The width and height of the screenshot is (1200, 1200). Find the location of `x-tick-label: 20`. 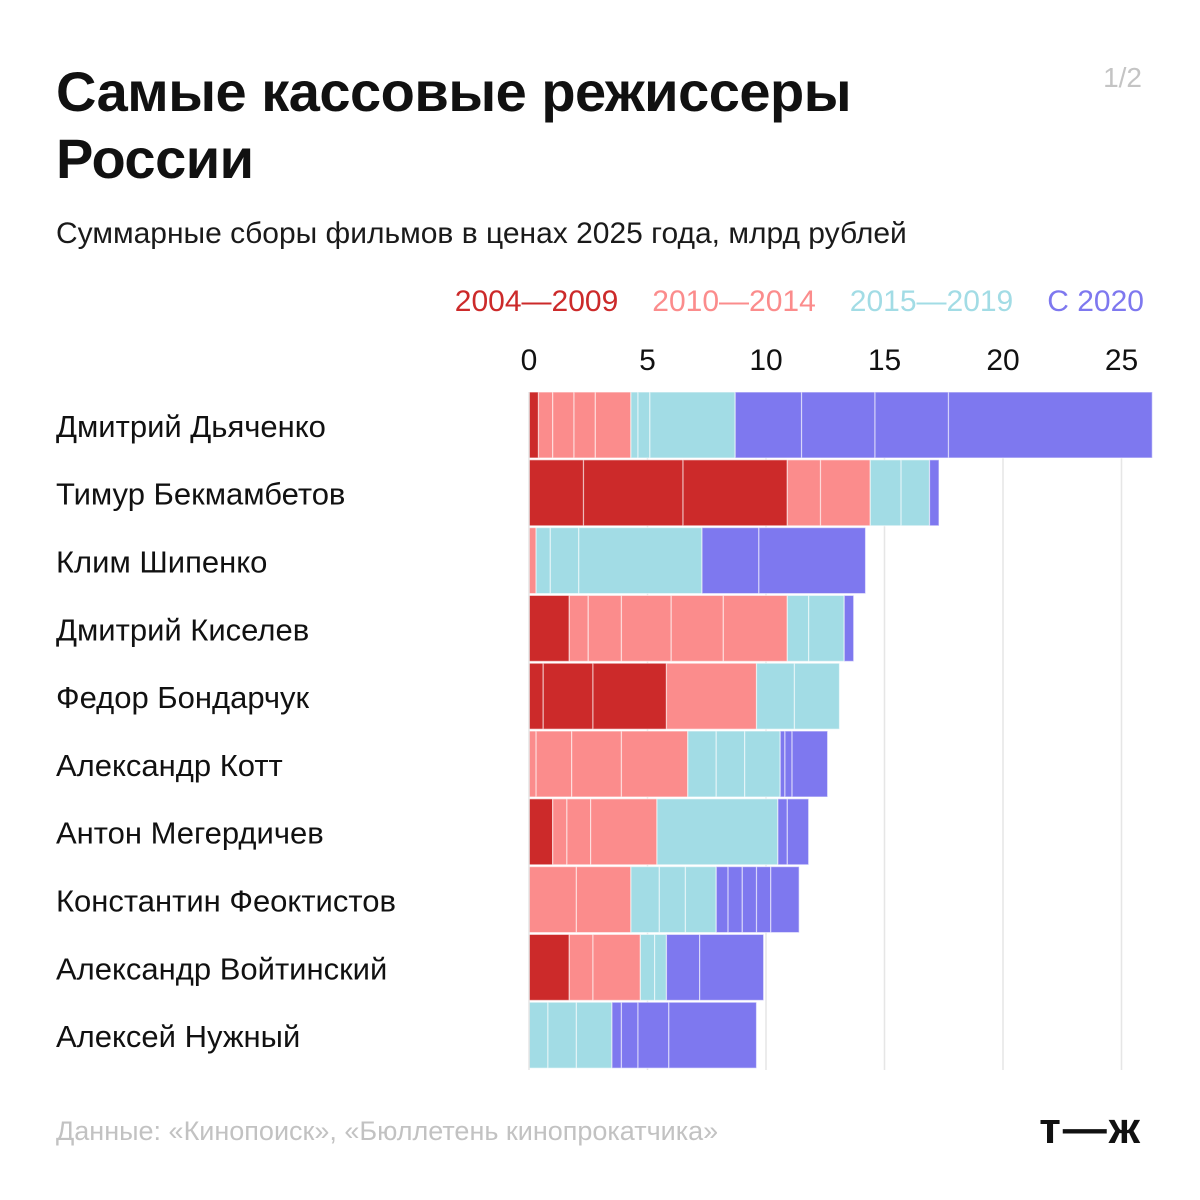

x-tick-label: 20 is located at coordinates (1002, 360).